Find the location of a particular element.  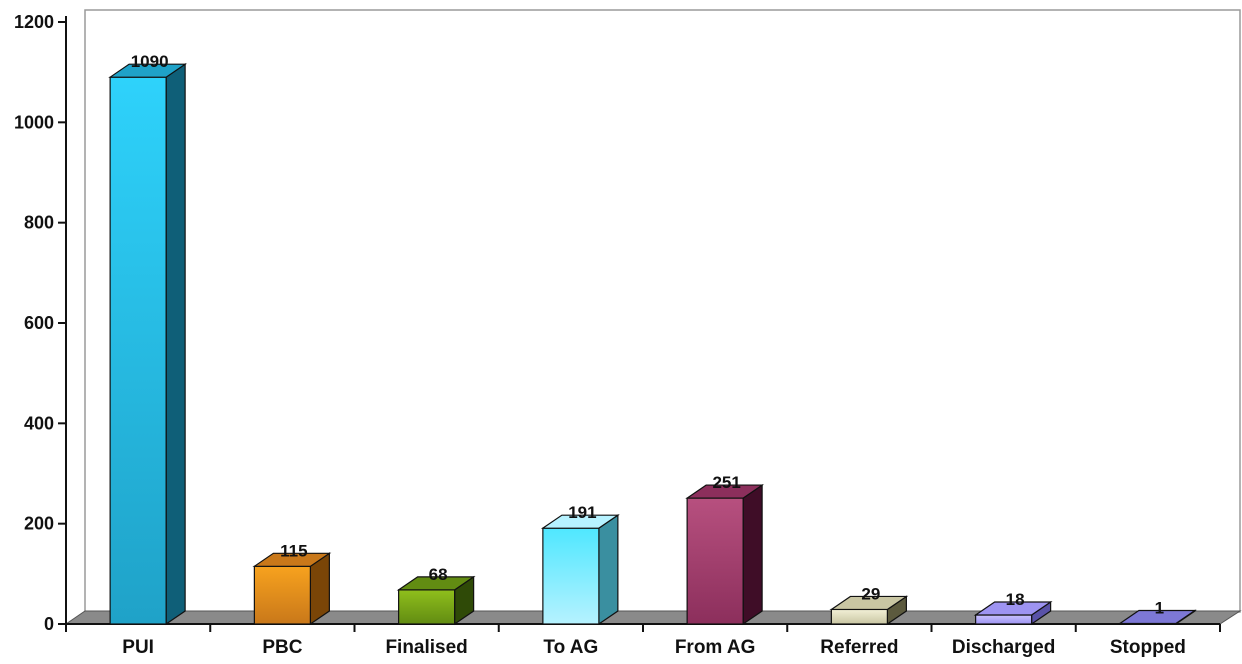

y-axis: 0 200 400 600 800 1000 1200 is located at coordinates (40, 323).